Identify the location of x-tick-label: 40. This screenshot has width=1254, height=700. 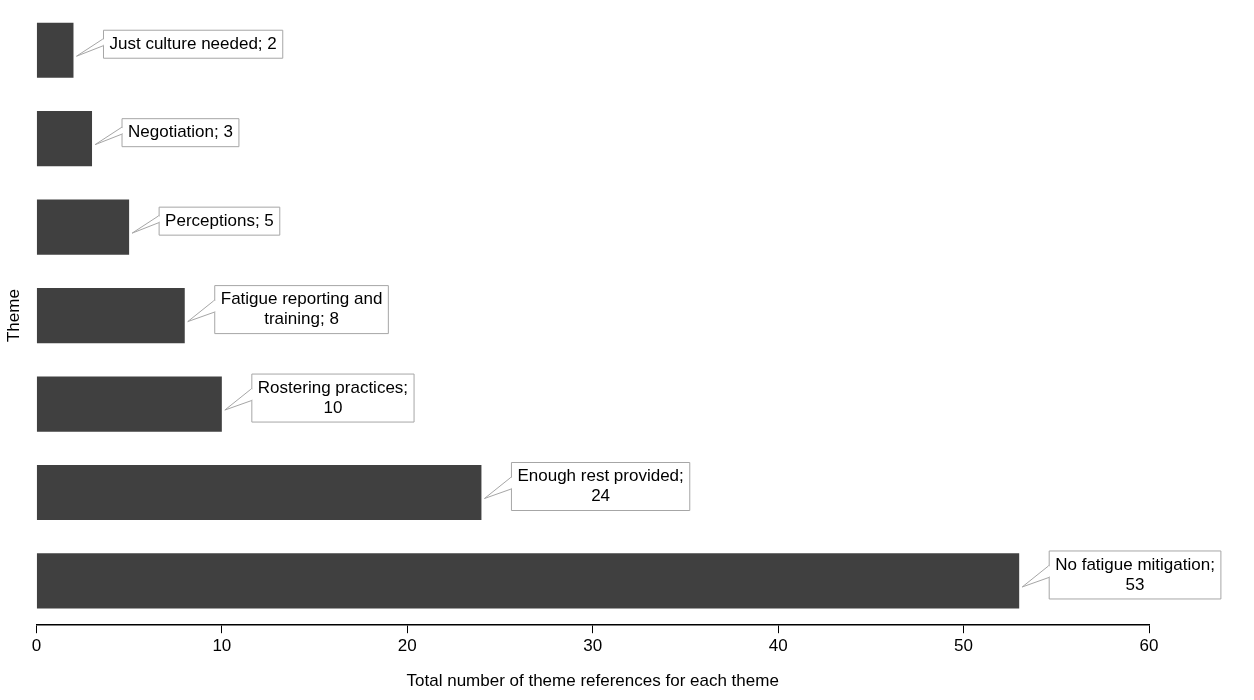
(778, 646).